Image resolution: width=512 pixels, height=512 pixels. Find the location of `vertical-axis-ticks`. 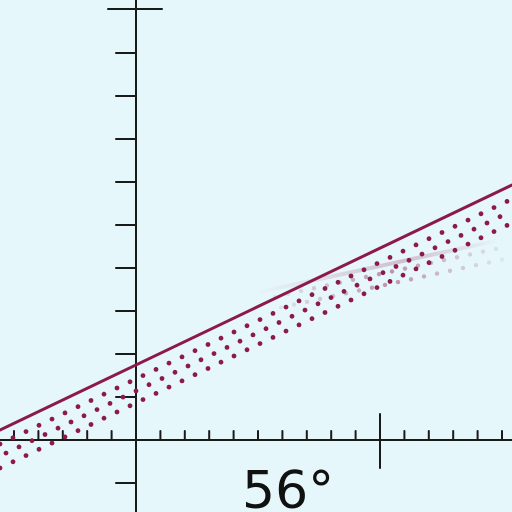

vertical-axis-ticks is located at coordinates (126, 268).